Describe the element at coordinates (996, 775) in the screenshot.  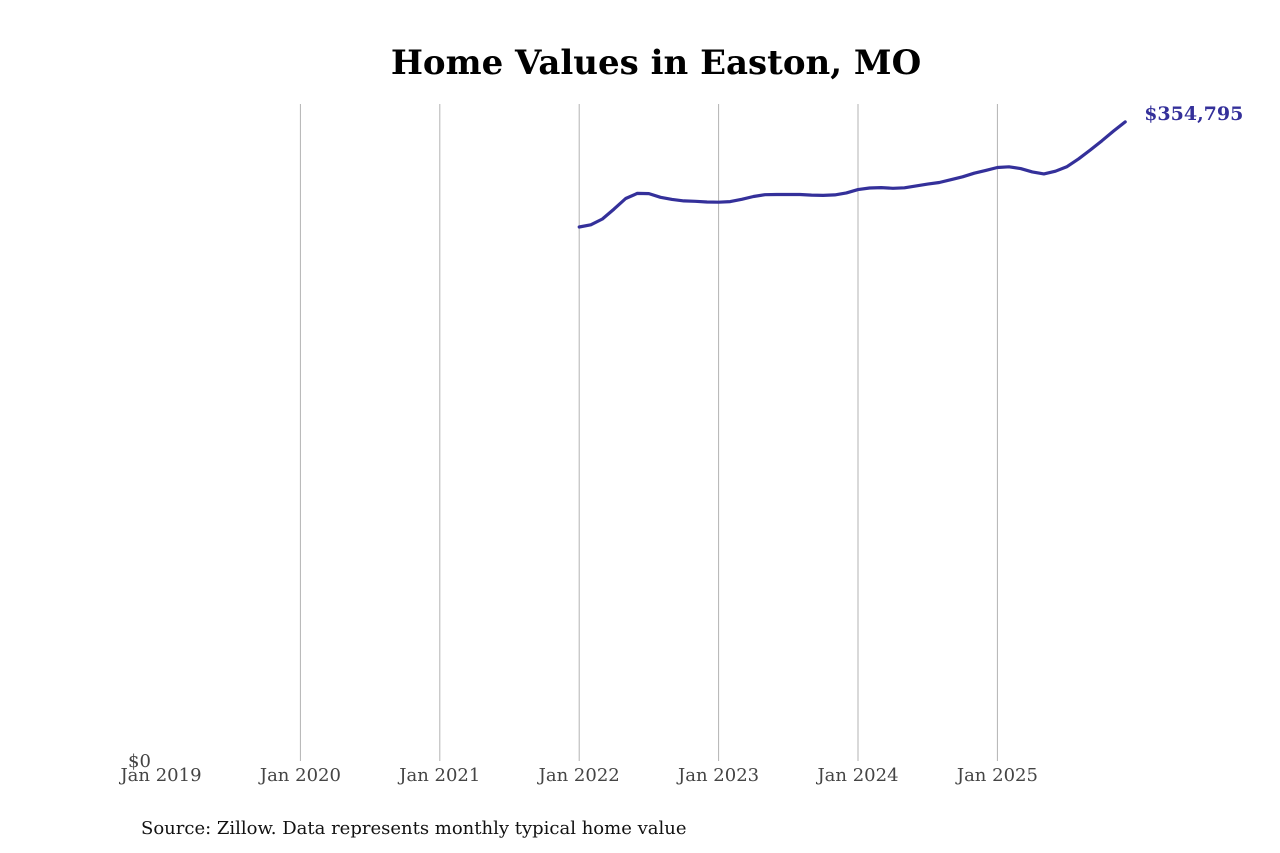
I see `x-tick-label: Jan 2025` at that location.